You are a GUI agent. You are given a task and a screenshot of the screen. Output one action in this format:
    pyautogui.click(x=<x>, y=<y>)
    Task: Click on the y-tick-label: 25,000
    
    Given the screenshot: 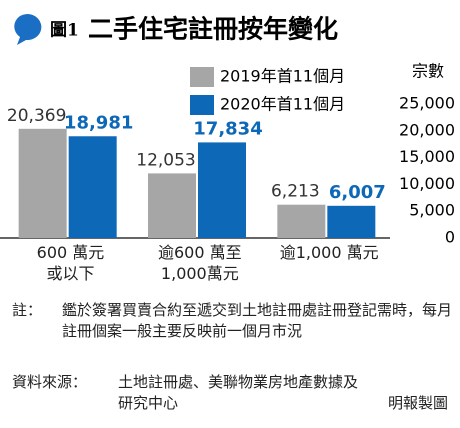 What is the action you would take?
    pyautogui.click(x=427, y=103)
    